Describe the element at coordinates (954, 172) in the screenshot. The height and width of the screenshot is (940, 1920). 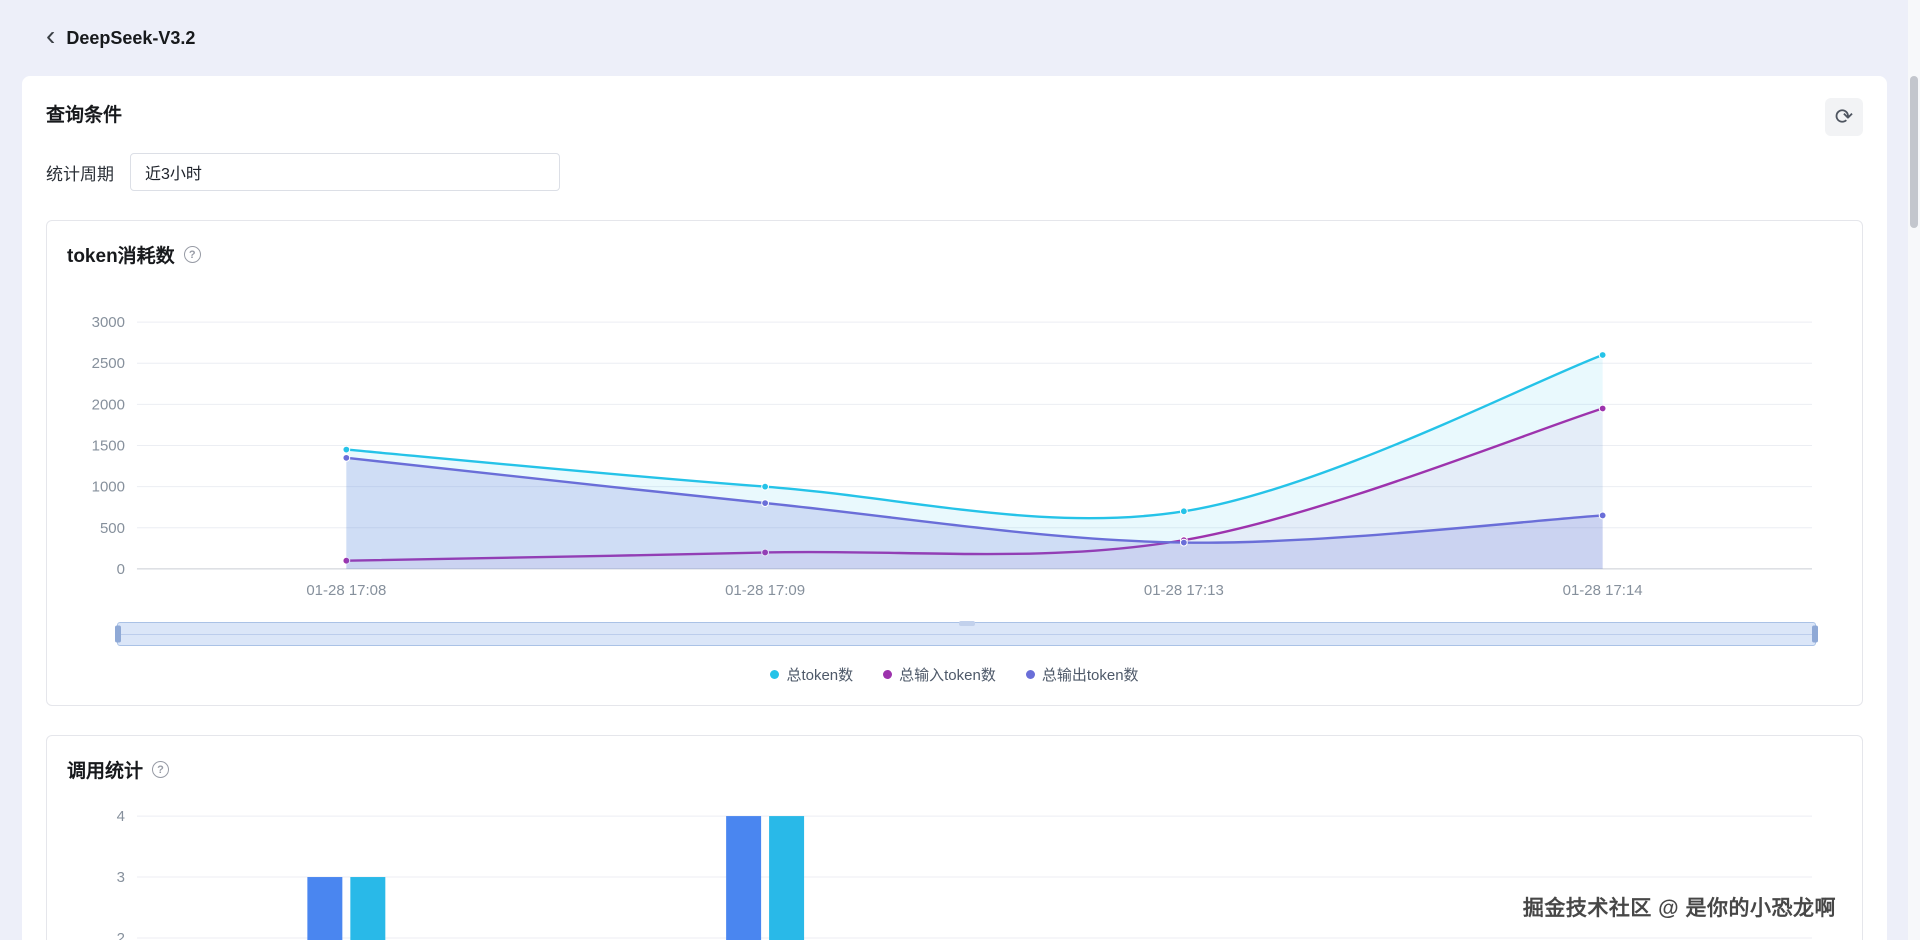
I see `query-form: 统计周期` at that location.